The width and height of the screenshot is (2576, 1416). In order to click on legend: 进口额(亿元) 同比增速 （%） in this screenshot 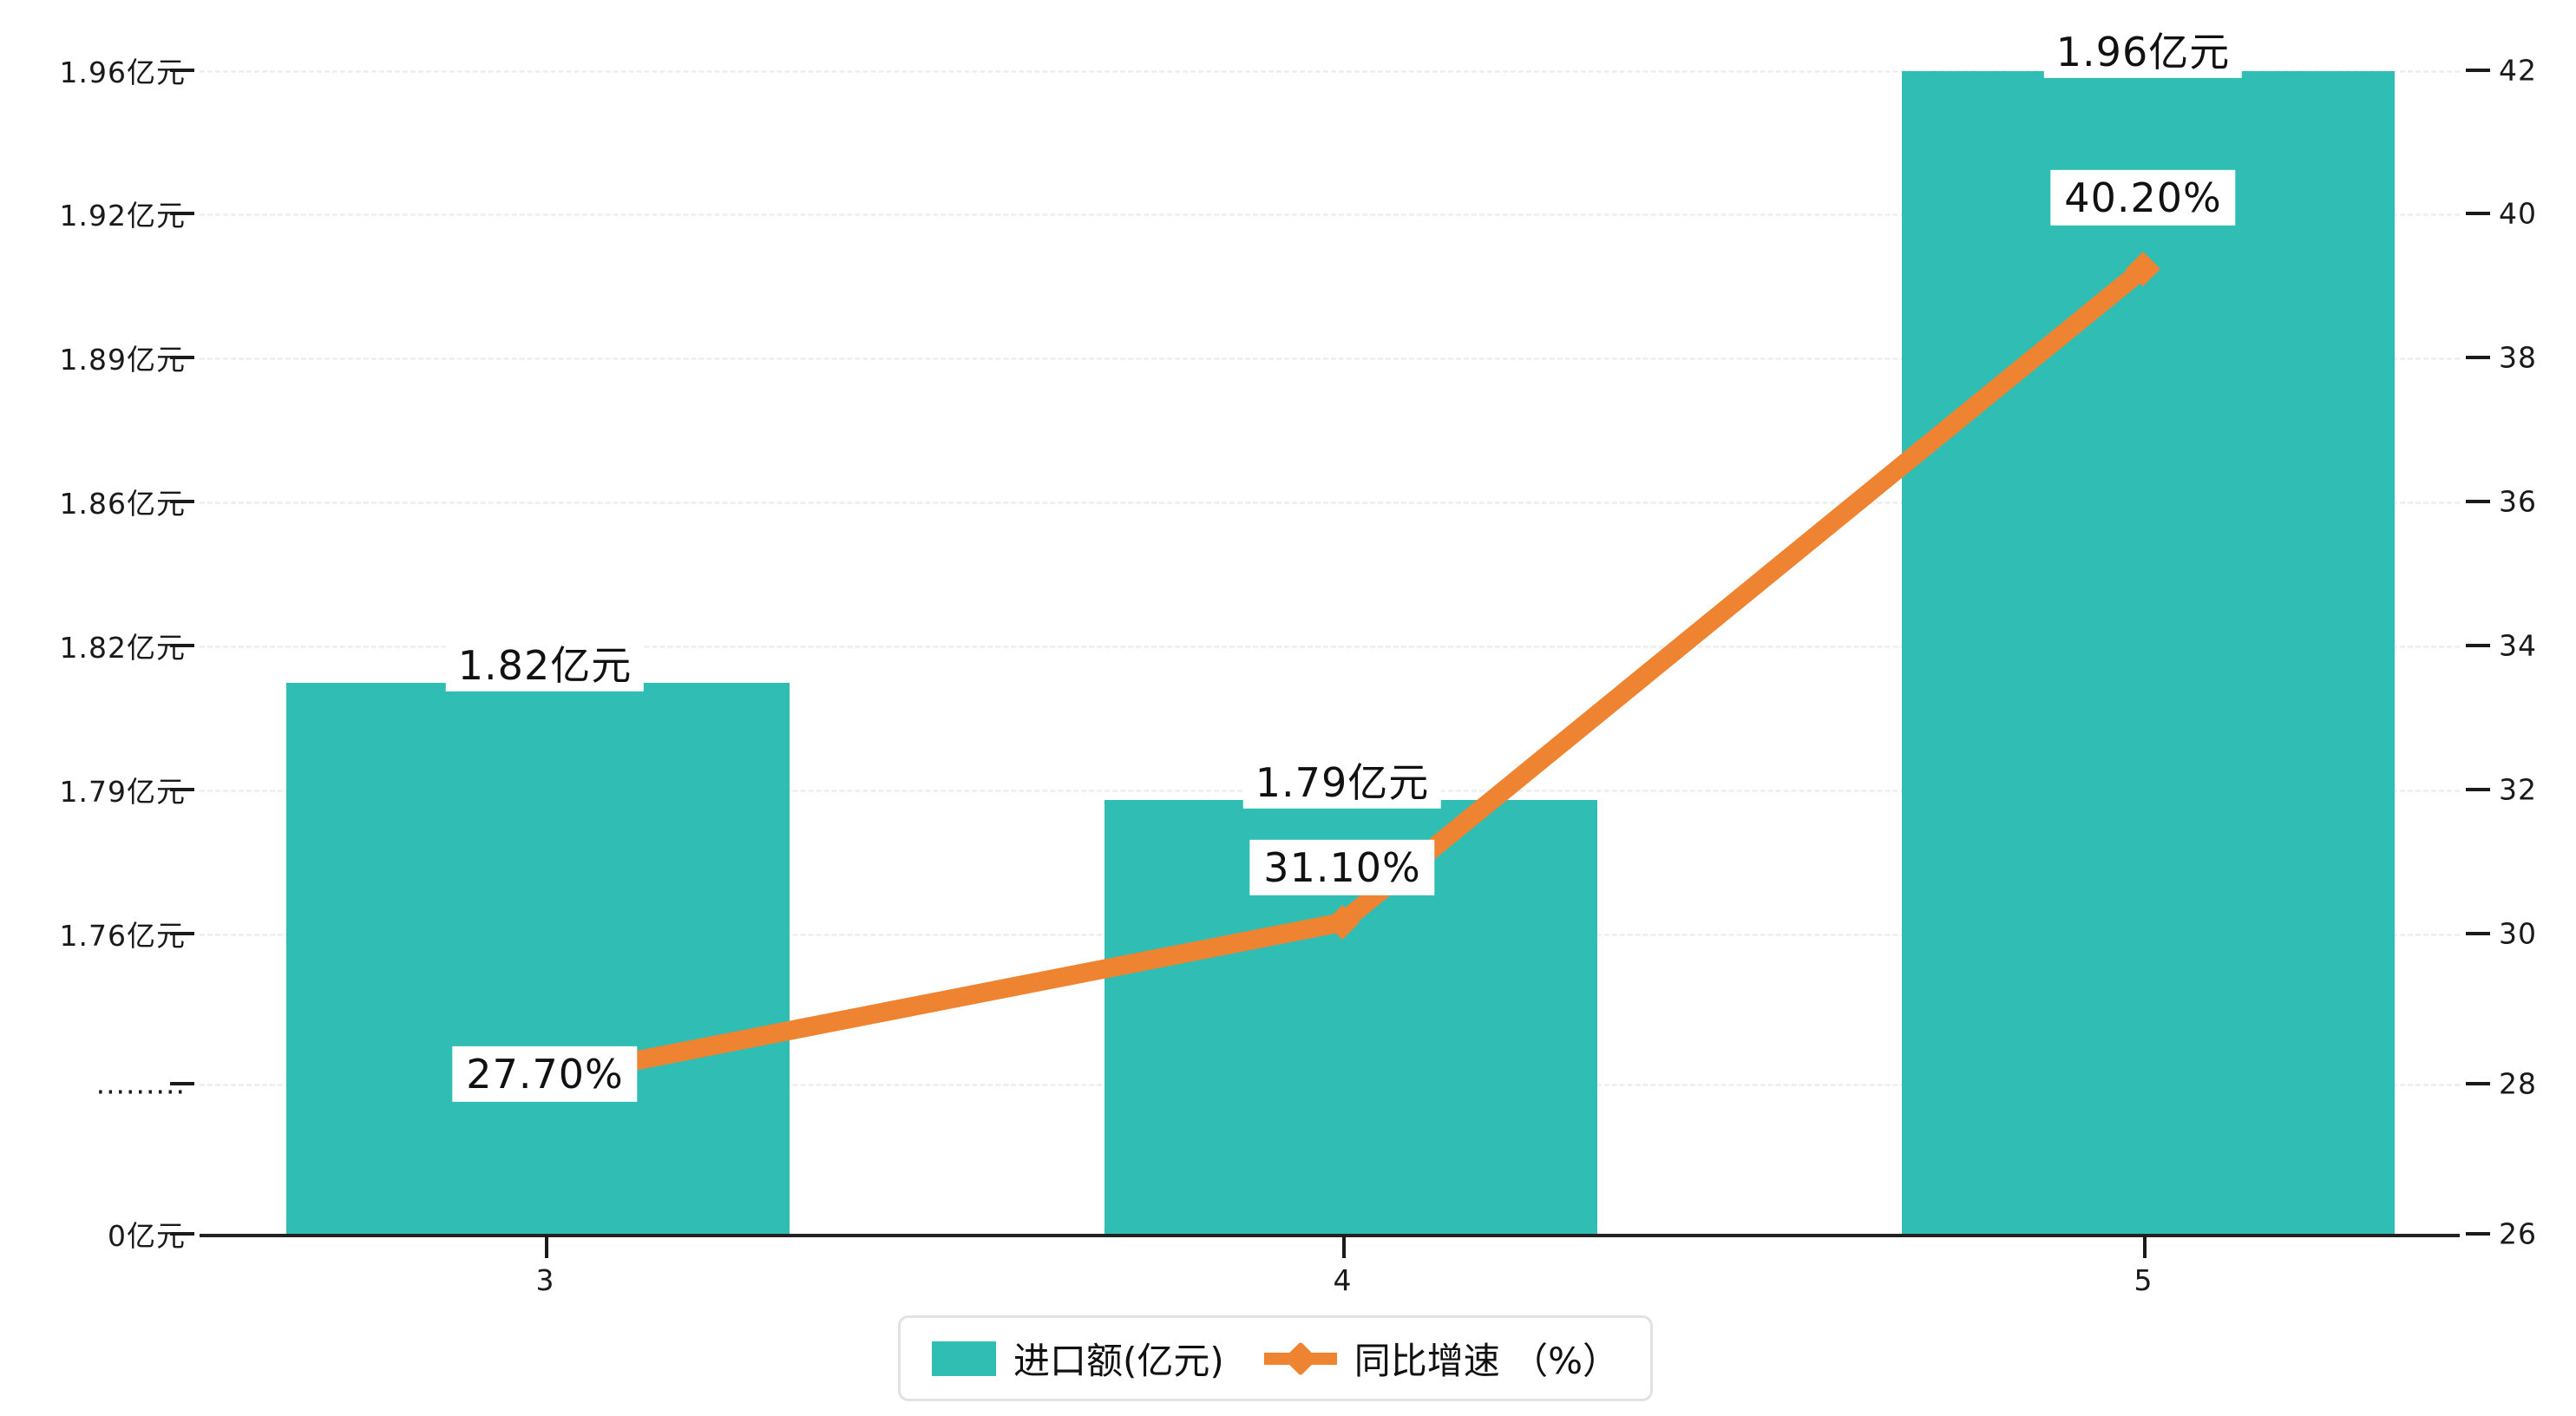, I will do `click(1276, 1358)`.